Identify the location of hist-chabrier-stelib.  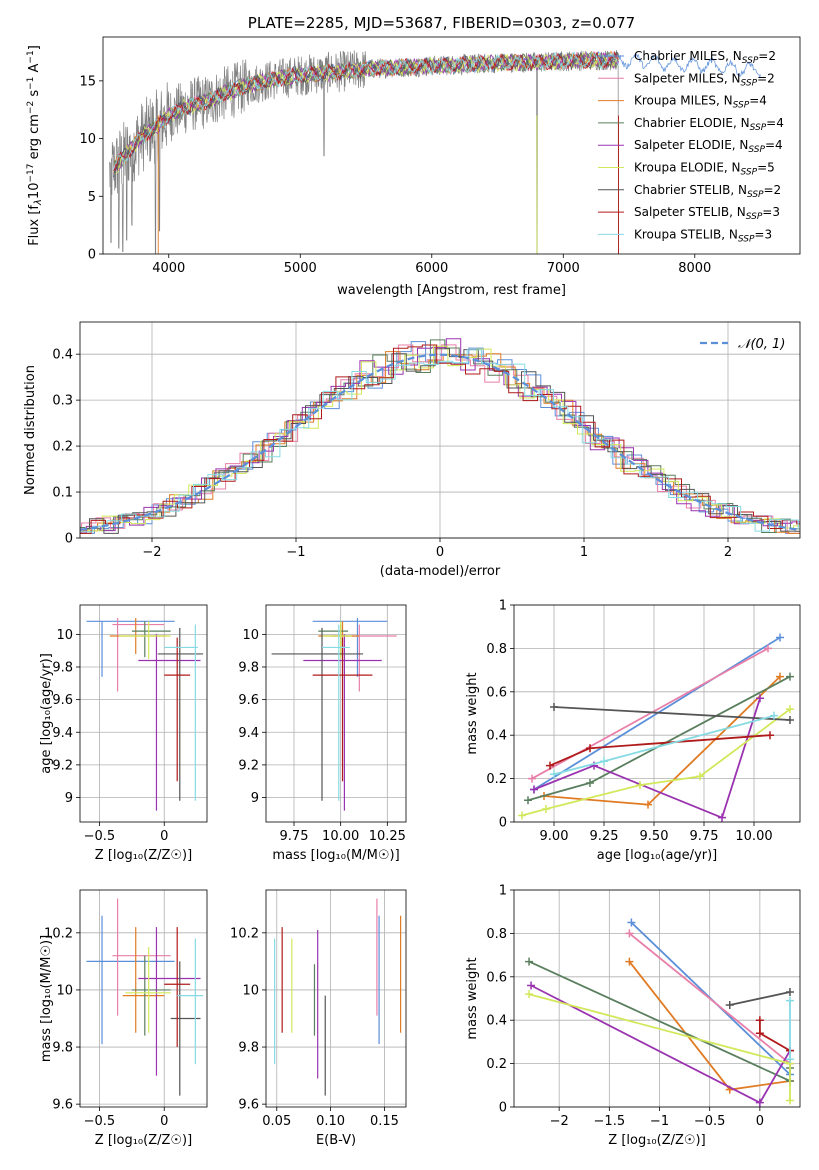
(440, 441).